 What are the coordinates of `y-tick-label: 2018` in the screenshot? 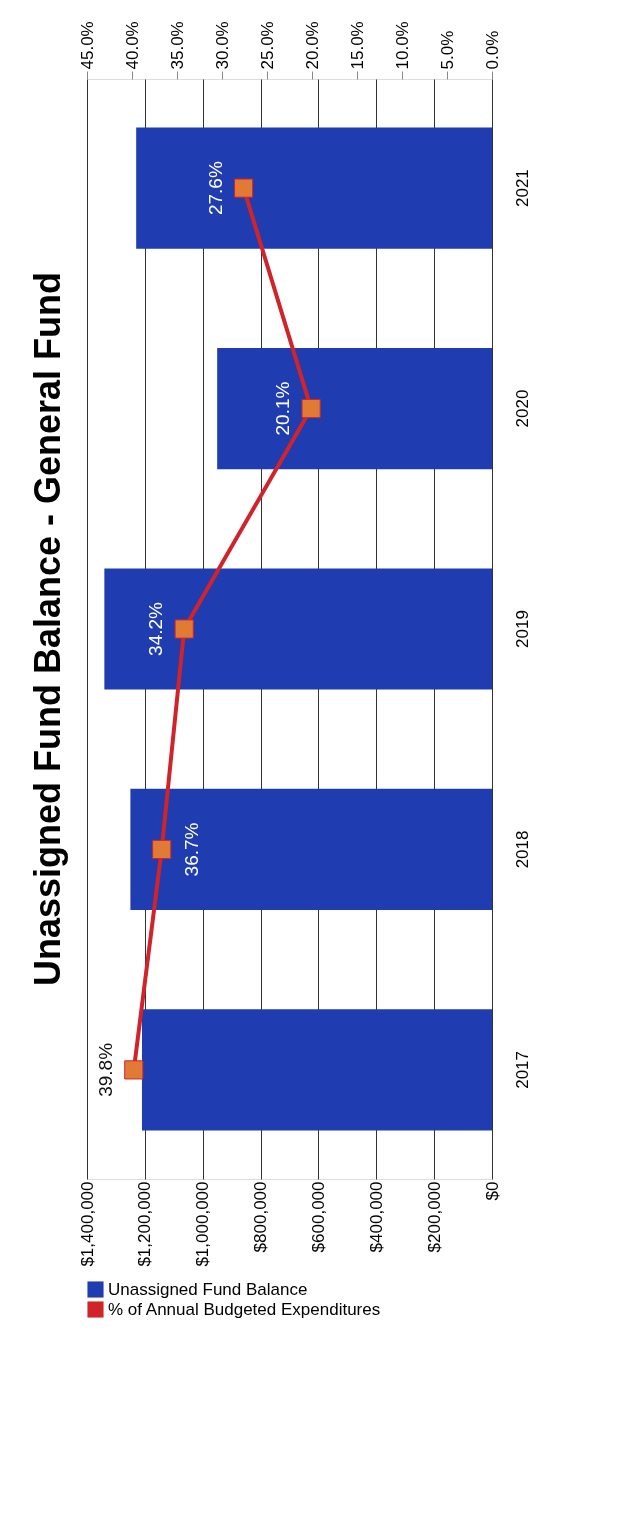 It's located at (522, 849).